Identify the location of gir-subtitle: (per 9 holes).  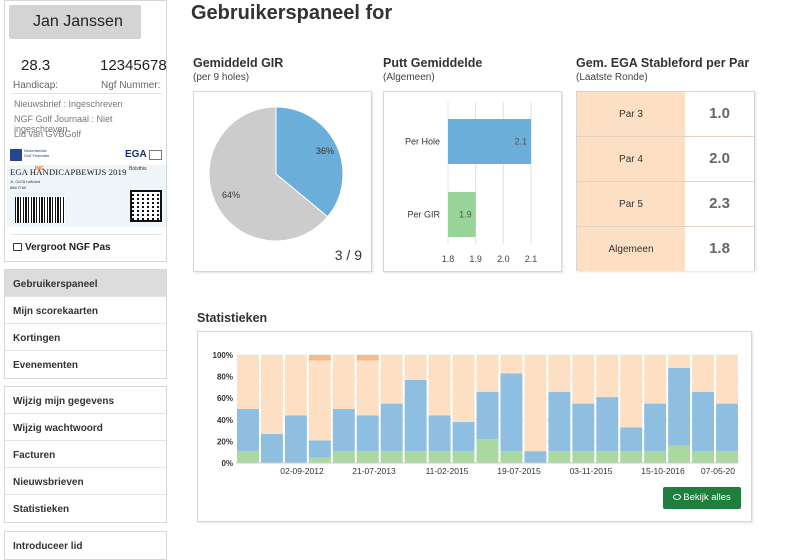
(221, 77).